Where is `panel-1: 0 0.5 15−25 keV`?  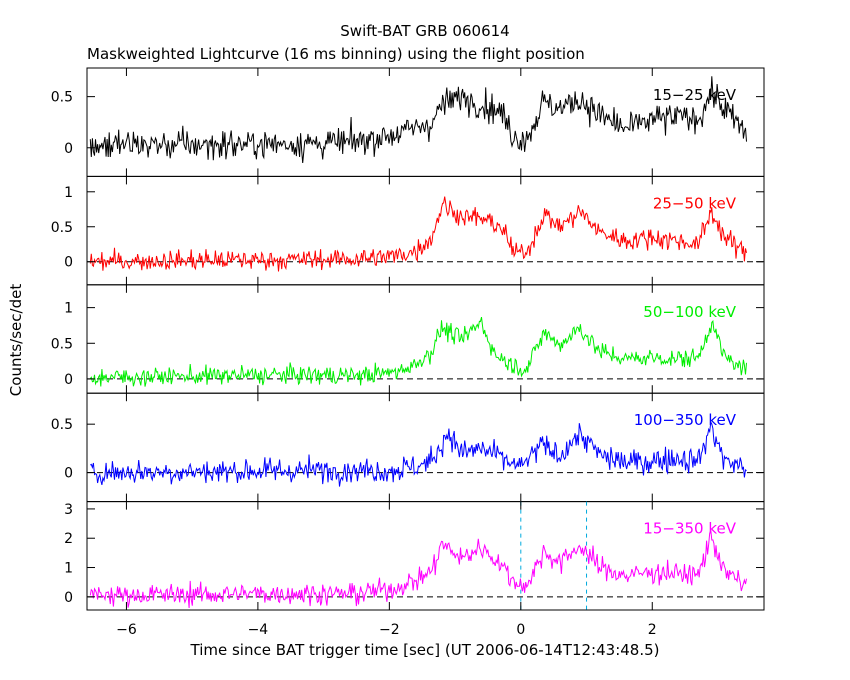 panel-1: 0 0.5 15−25 keV is located at coordinates (408, 122).